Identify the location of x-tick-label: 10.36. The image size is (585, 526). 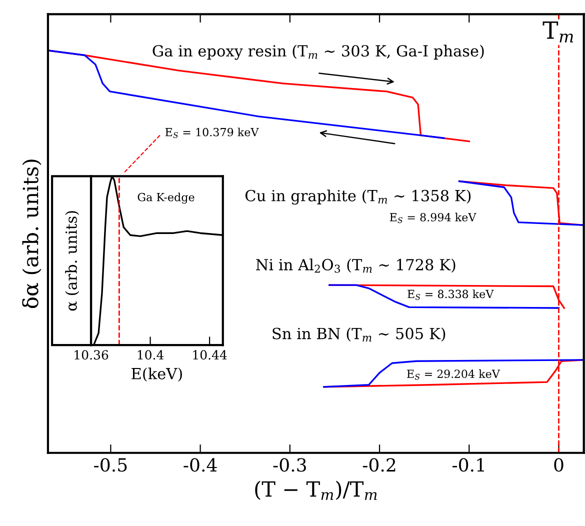
(91, 355).